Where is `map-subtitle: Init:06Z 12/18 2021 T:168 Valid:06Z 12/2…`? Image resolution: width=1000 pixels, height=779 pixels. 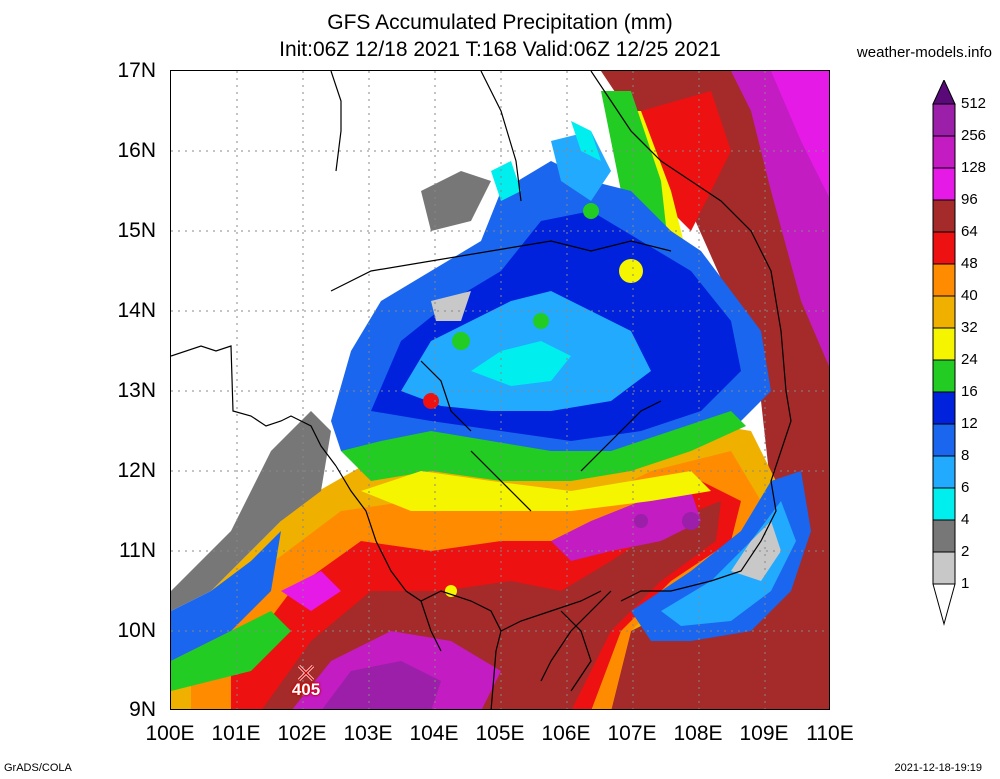
map-subtitle: Init:06Z 12/18 2021 T:168 Valid:06Z 12/2… is located at coordinates (500, 49).